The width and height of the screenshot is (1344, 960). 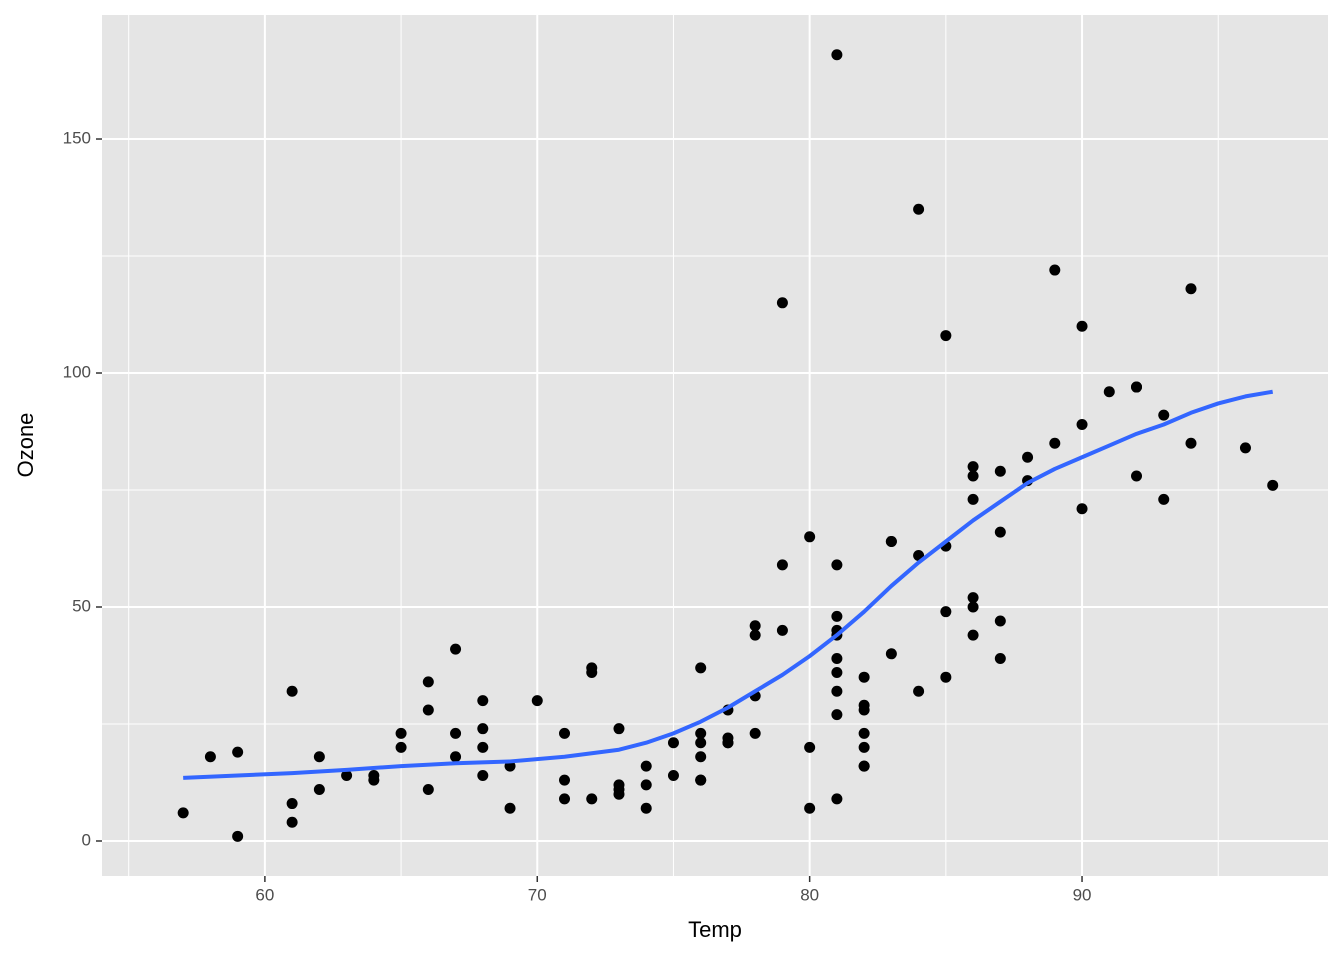 What do you see at coordinates (77, 138) in the screenshot?
I see `y-tick-label: 150` at bounding box center [77, 138].